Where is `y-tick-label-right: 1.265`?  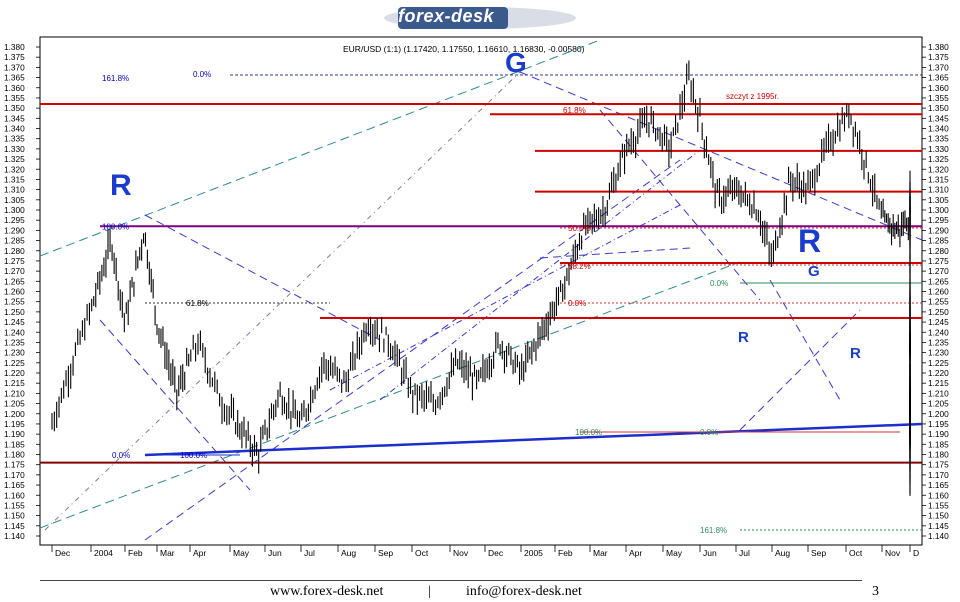
y-tick-label-right: 1.265 is located at coordinates (938, 281).